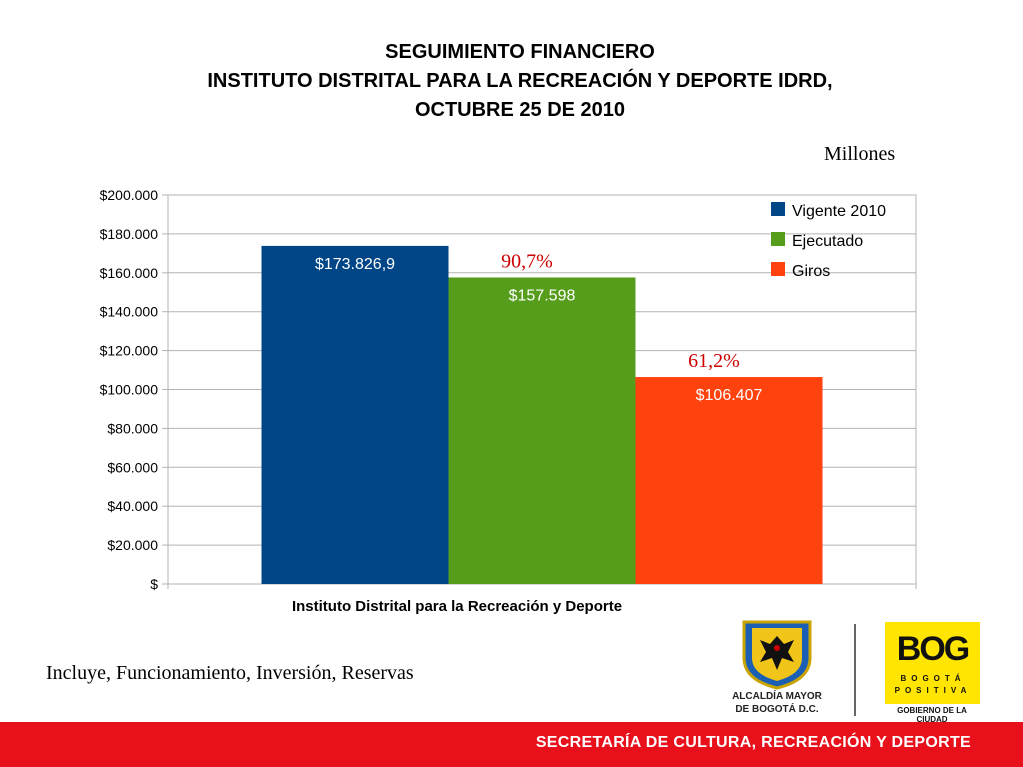 The image size is (1023, 767). I want to click on data-label: $106.407, so click(729, 395).